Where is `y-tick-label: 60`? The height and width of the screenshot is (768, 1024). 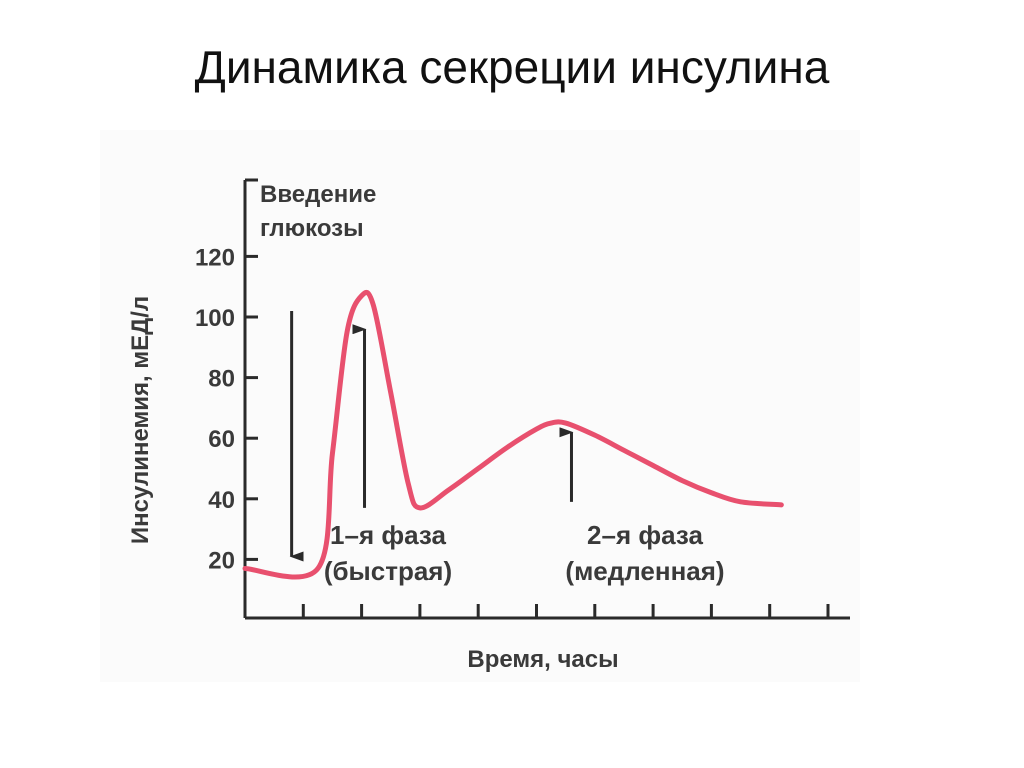 y-tick-label: 60 is located at coordinates (221, 439).